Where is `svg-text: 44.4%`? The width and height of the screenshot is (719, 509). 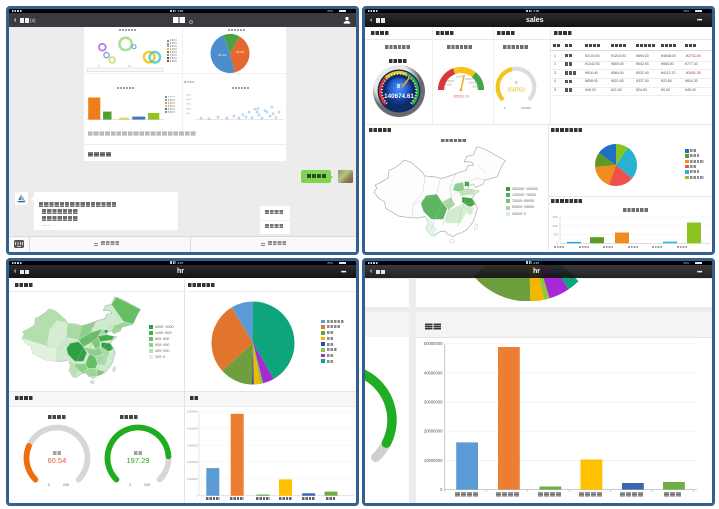 svg-text: 44.4% is located at coordinates (222, 55).